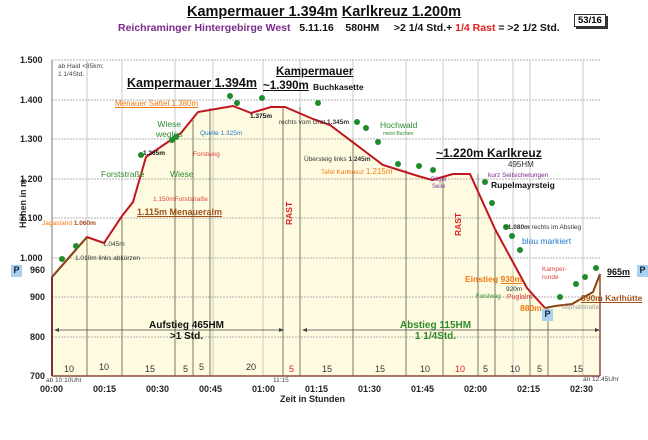 The image size is (648, 440). I want to click on mid-time-note: 11:15, so click(281, 380).